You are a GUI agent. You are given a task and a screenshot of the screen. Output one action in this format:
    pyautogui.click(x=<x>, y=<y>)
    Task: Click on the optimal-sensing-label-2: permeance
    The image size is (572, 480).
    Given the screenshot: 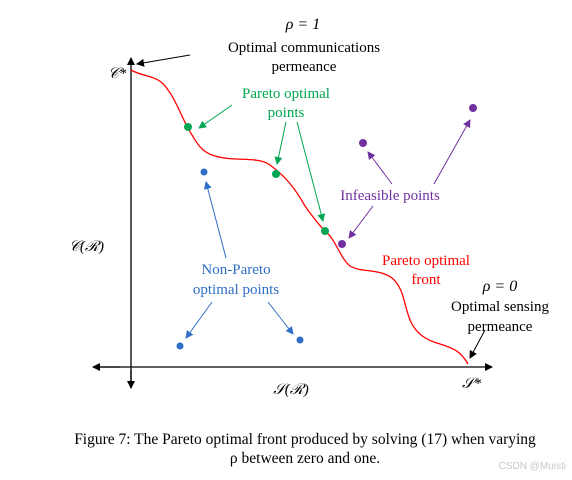 What is the action you would take?
    pyautogui.click(x=500, y=327)
    